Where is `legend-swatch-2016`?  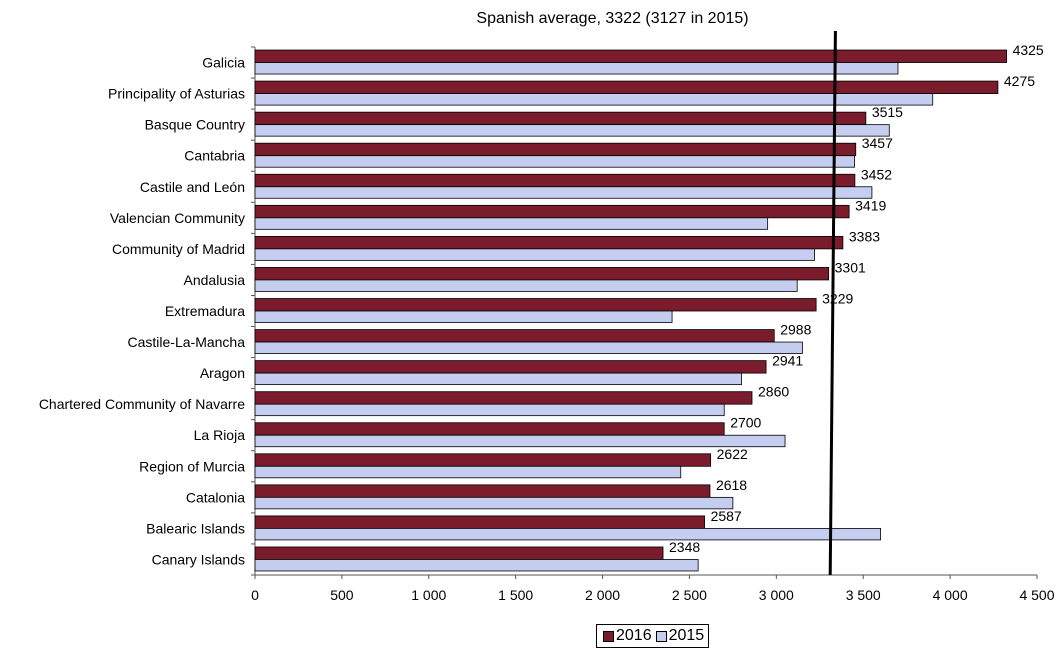 legend-swatch-2016 is located at coordinates (608, 636).